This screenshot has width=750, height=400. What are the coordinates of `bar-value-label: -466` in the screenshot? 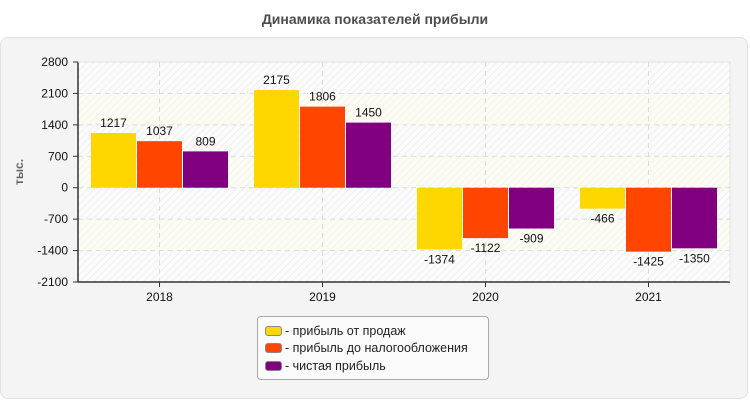 It's located at (602, 219).